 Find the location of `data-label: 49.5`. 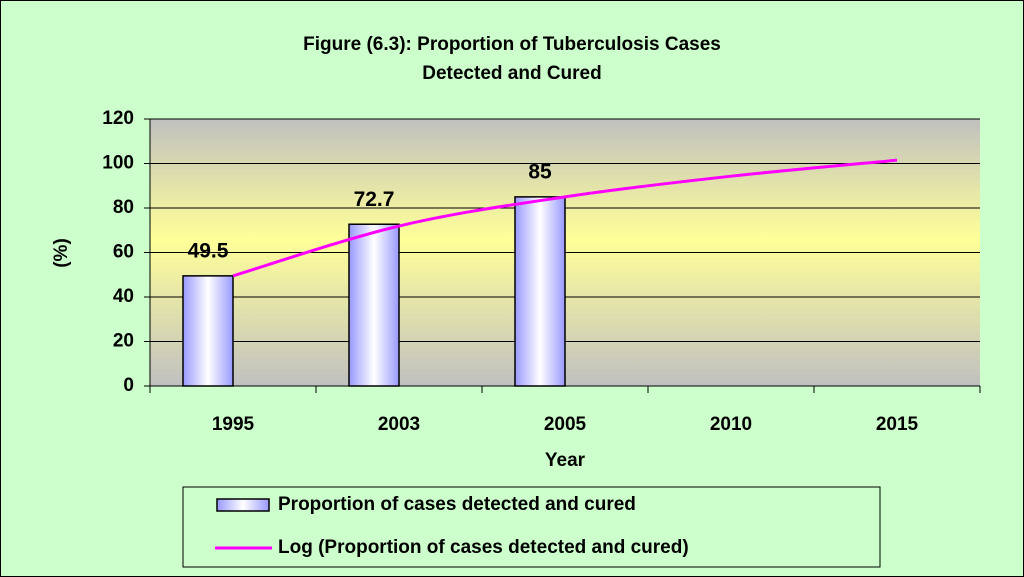

data-label: 49.5 is located at coordinates (208, 250).